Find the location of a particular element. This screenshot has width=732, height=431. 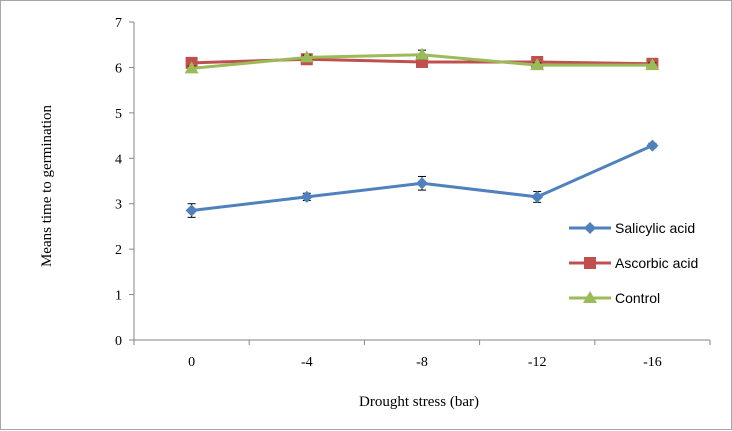

legend-item: Control is located at coordinates (614, 298).